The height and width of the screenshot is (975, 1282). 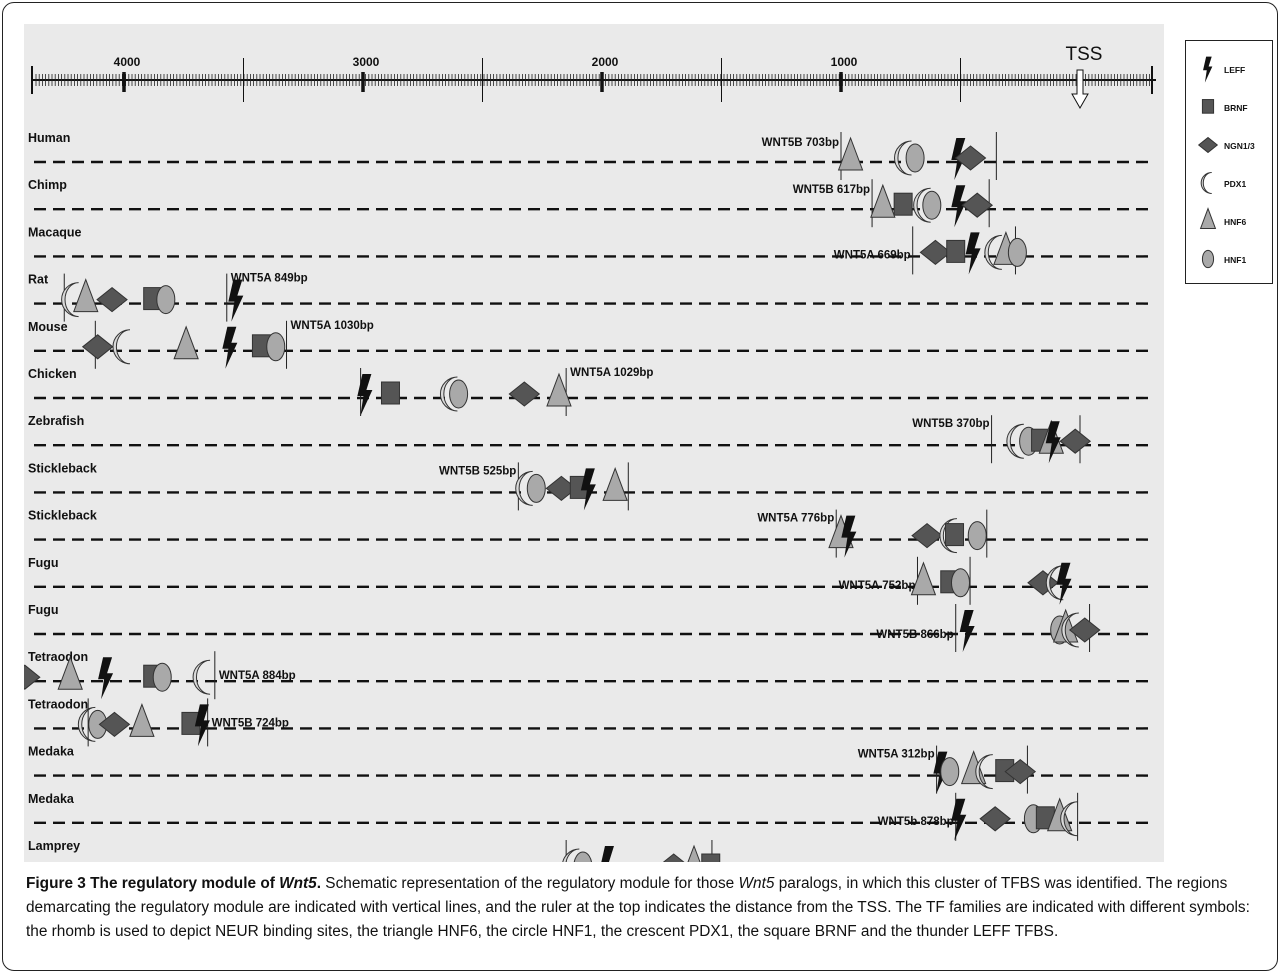 What do you see at coordinates (844, 62) in the screenshot?
I see `ruler-tick-label: 1000` at bounding box center [844, 62].